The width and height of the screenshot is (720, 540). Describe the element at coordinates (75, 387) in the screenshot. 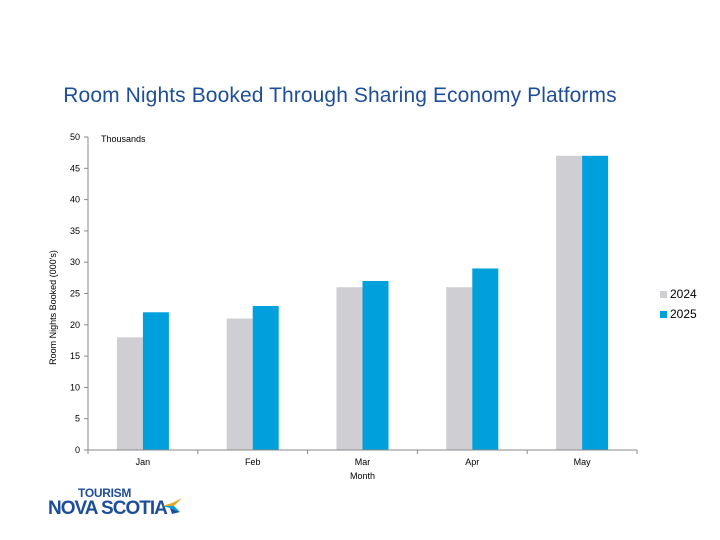

I see `y-tick-label: 10` at that location.